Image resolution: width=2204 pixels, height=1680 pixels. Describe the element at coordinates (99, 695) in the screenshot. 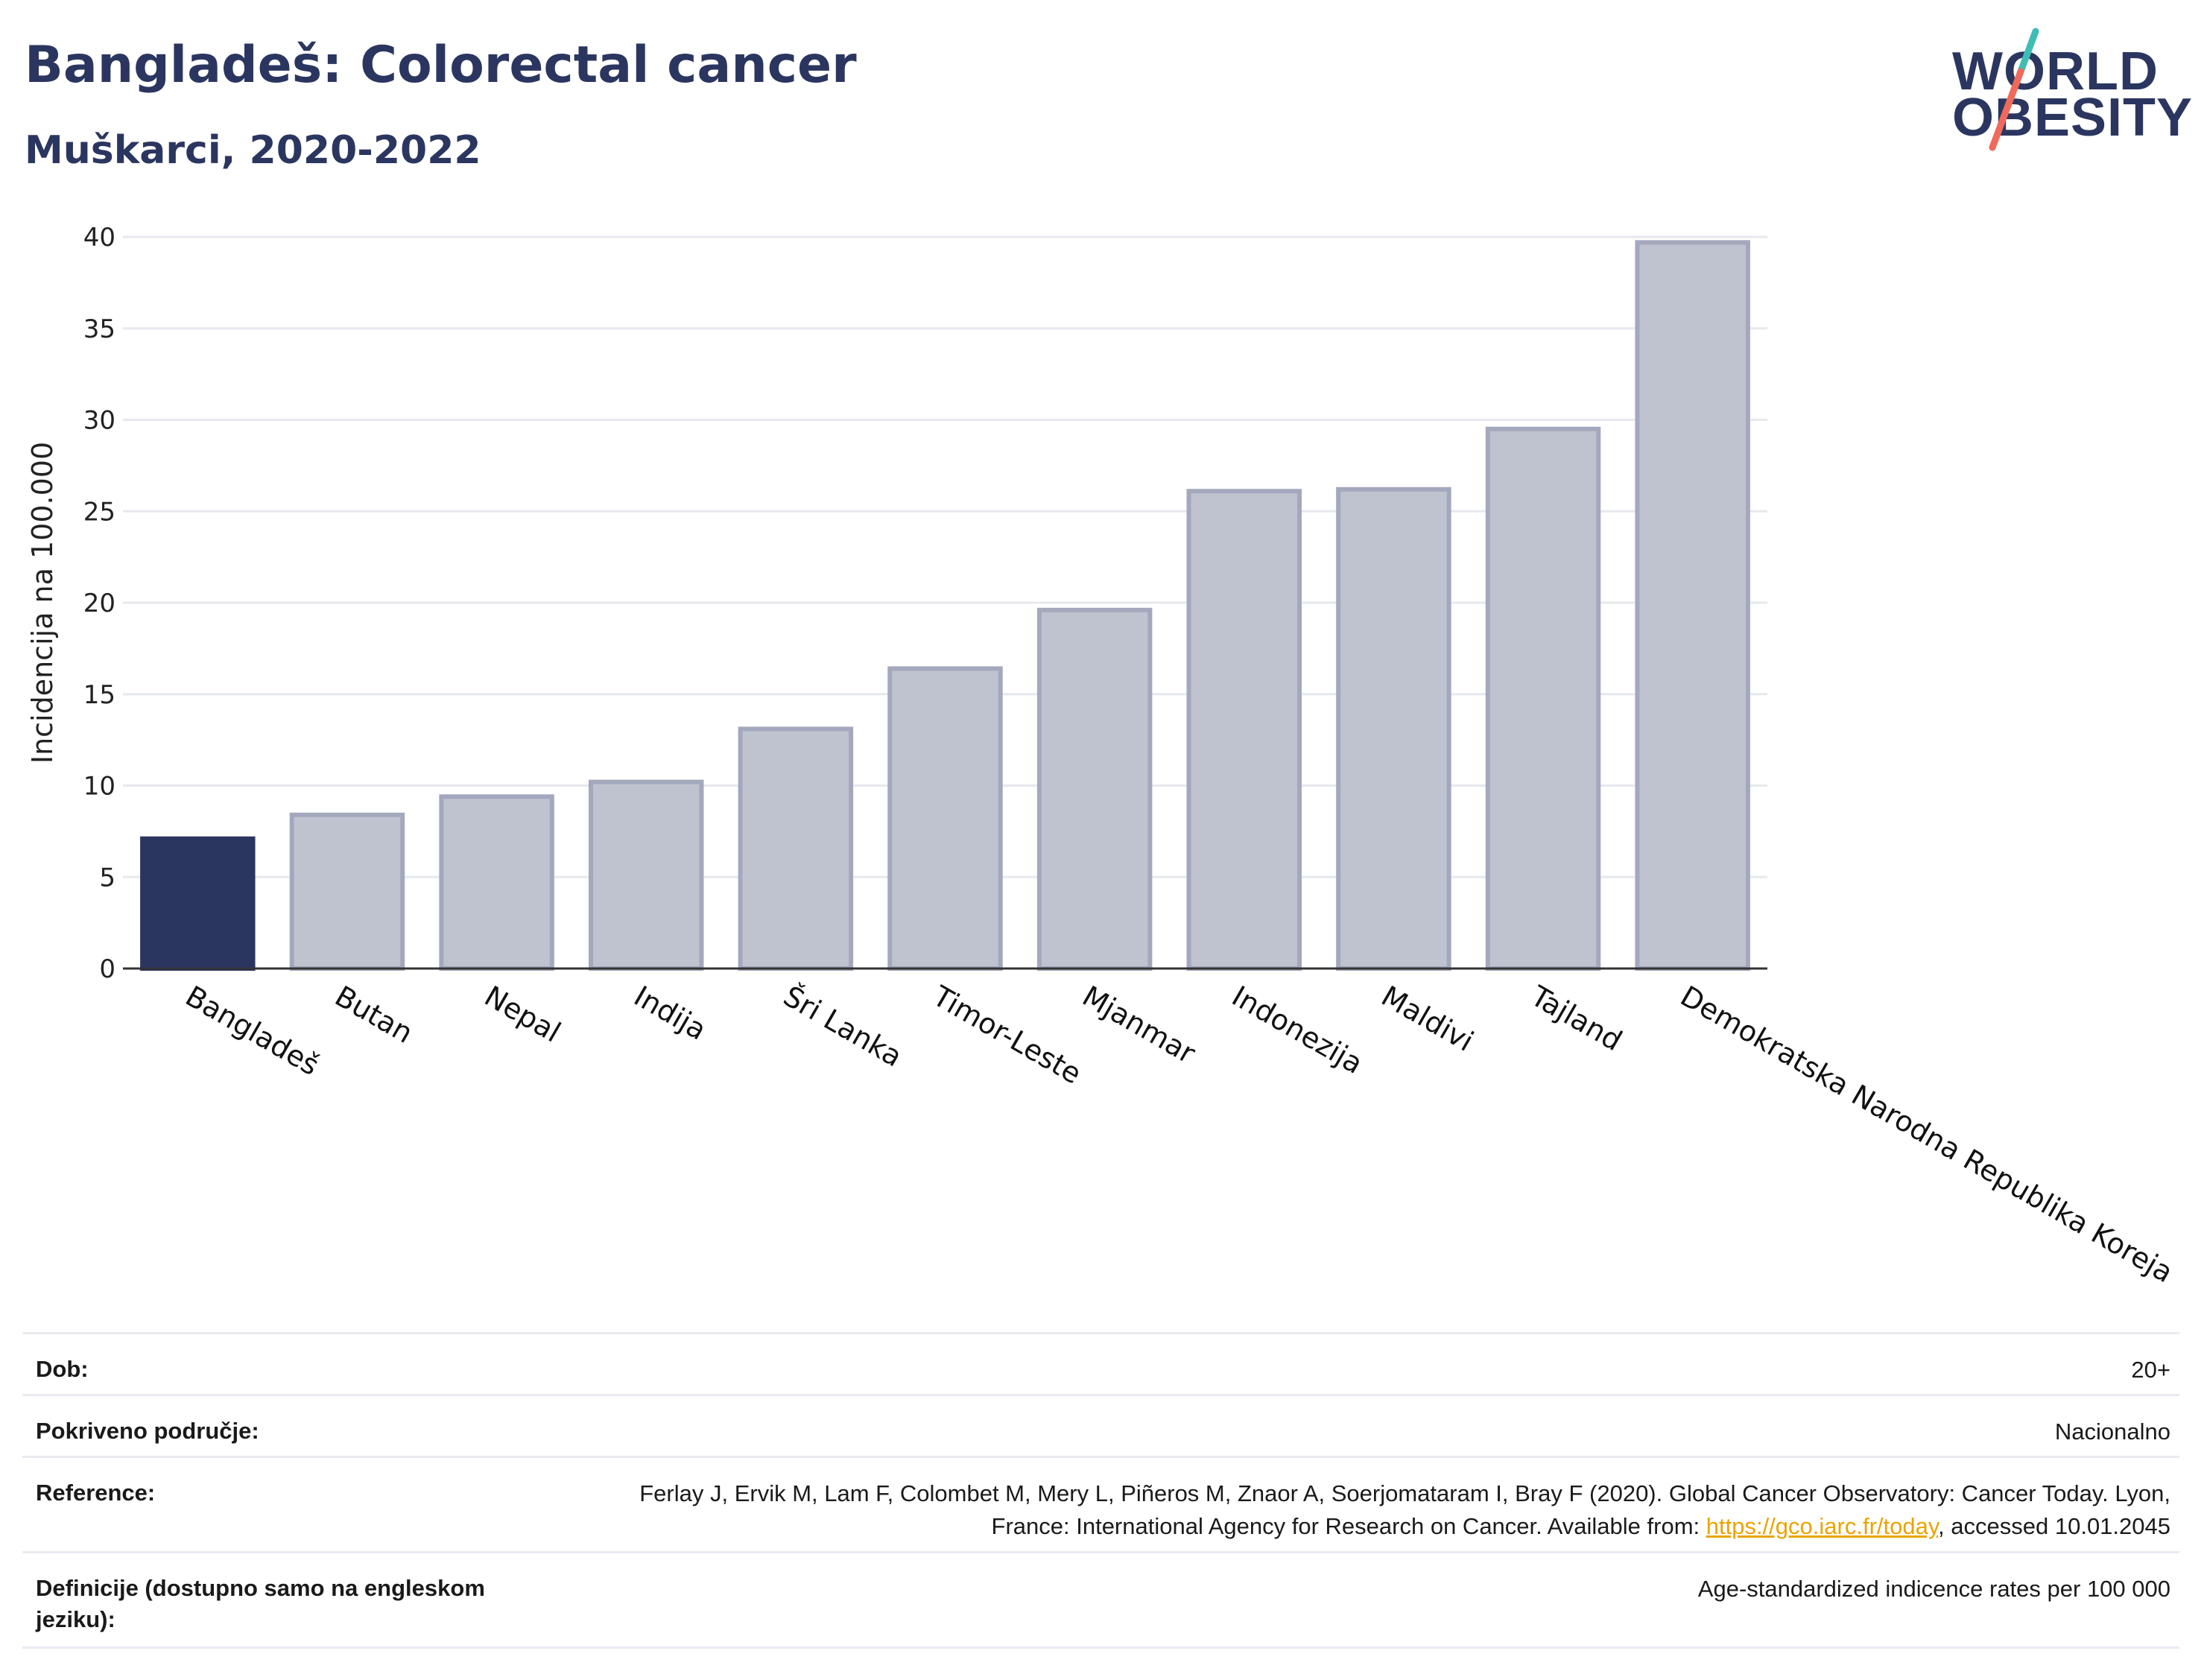

I see `y-tick-label: 15` at that location.